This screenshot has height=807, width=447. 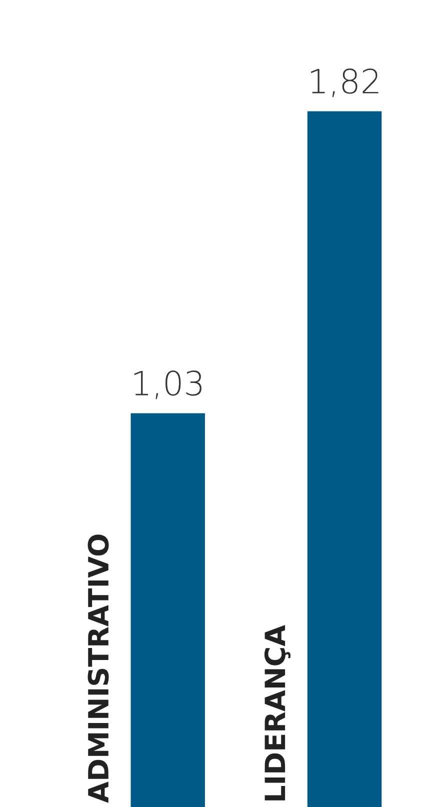 I want to click on data-label: 1,82, so click(x=344, y=83).